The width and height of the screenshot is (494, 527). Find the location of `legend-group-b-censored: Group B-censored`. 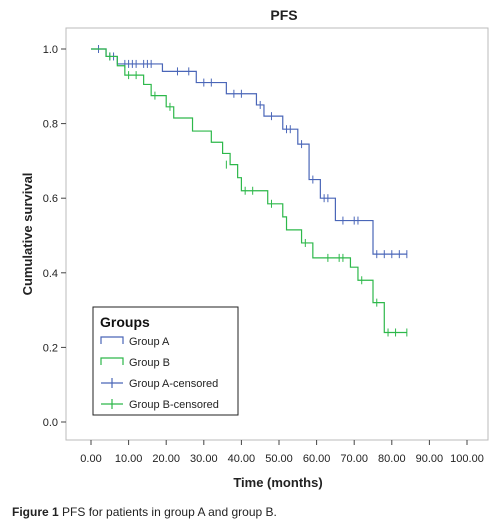

legend-group-b-censored: Group B-censored is located at coordinates (160, 405).